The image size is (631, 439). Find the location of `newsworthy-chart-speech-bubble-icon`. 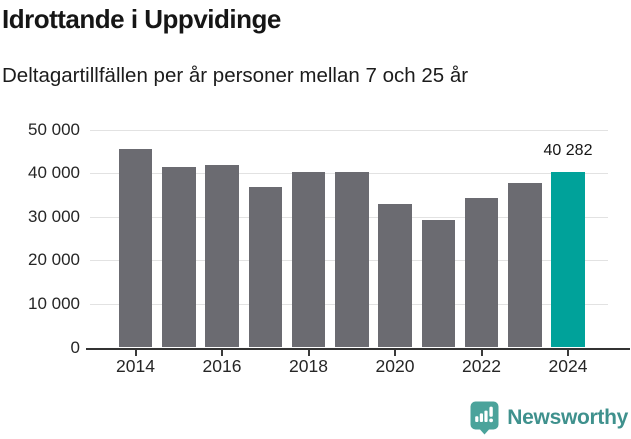

newsworthy-chart-speech-bubble-icon is located at coordinates (484, 418).